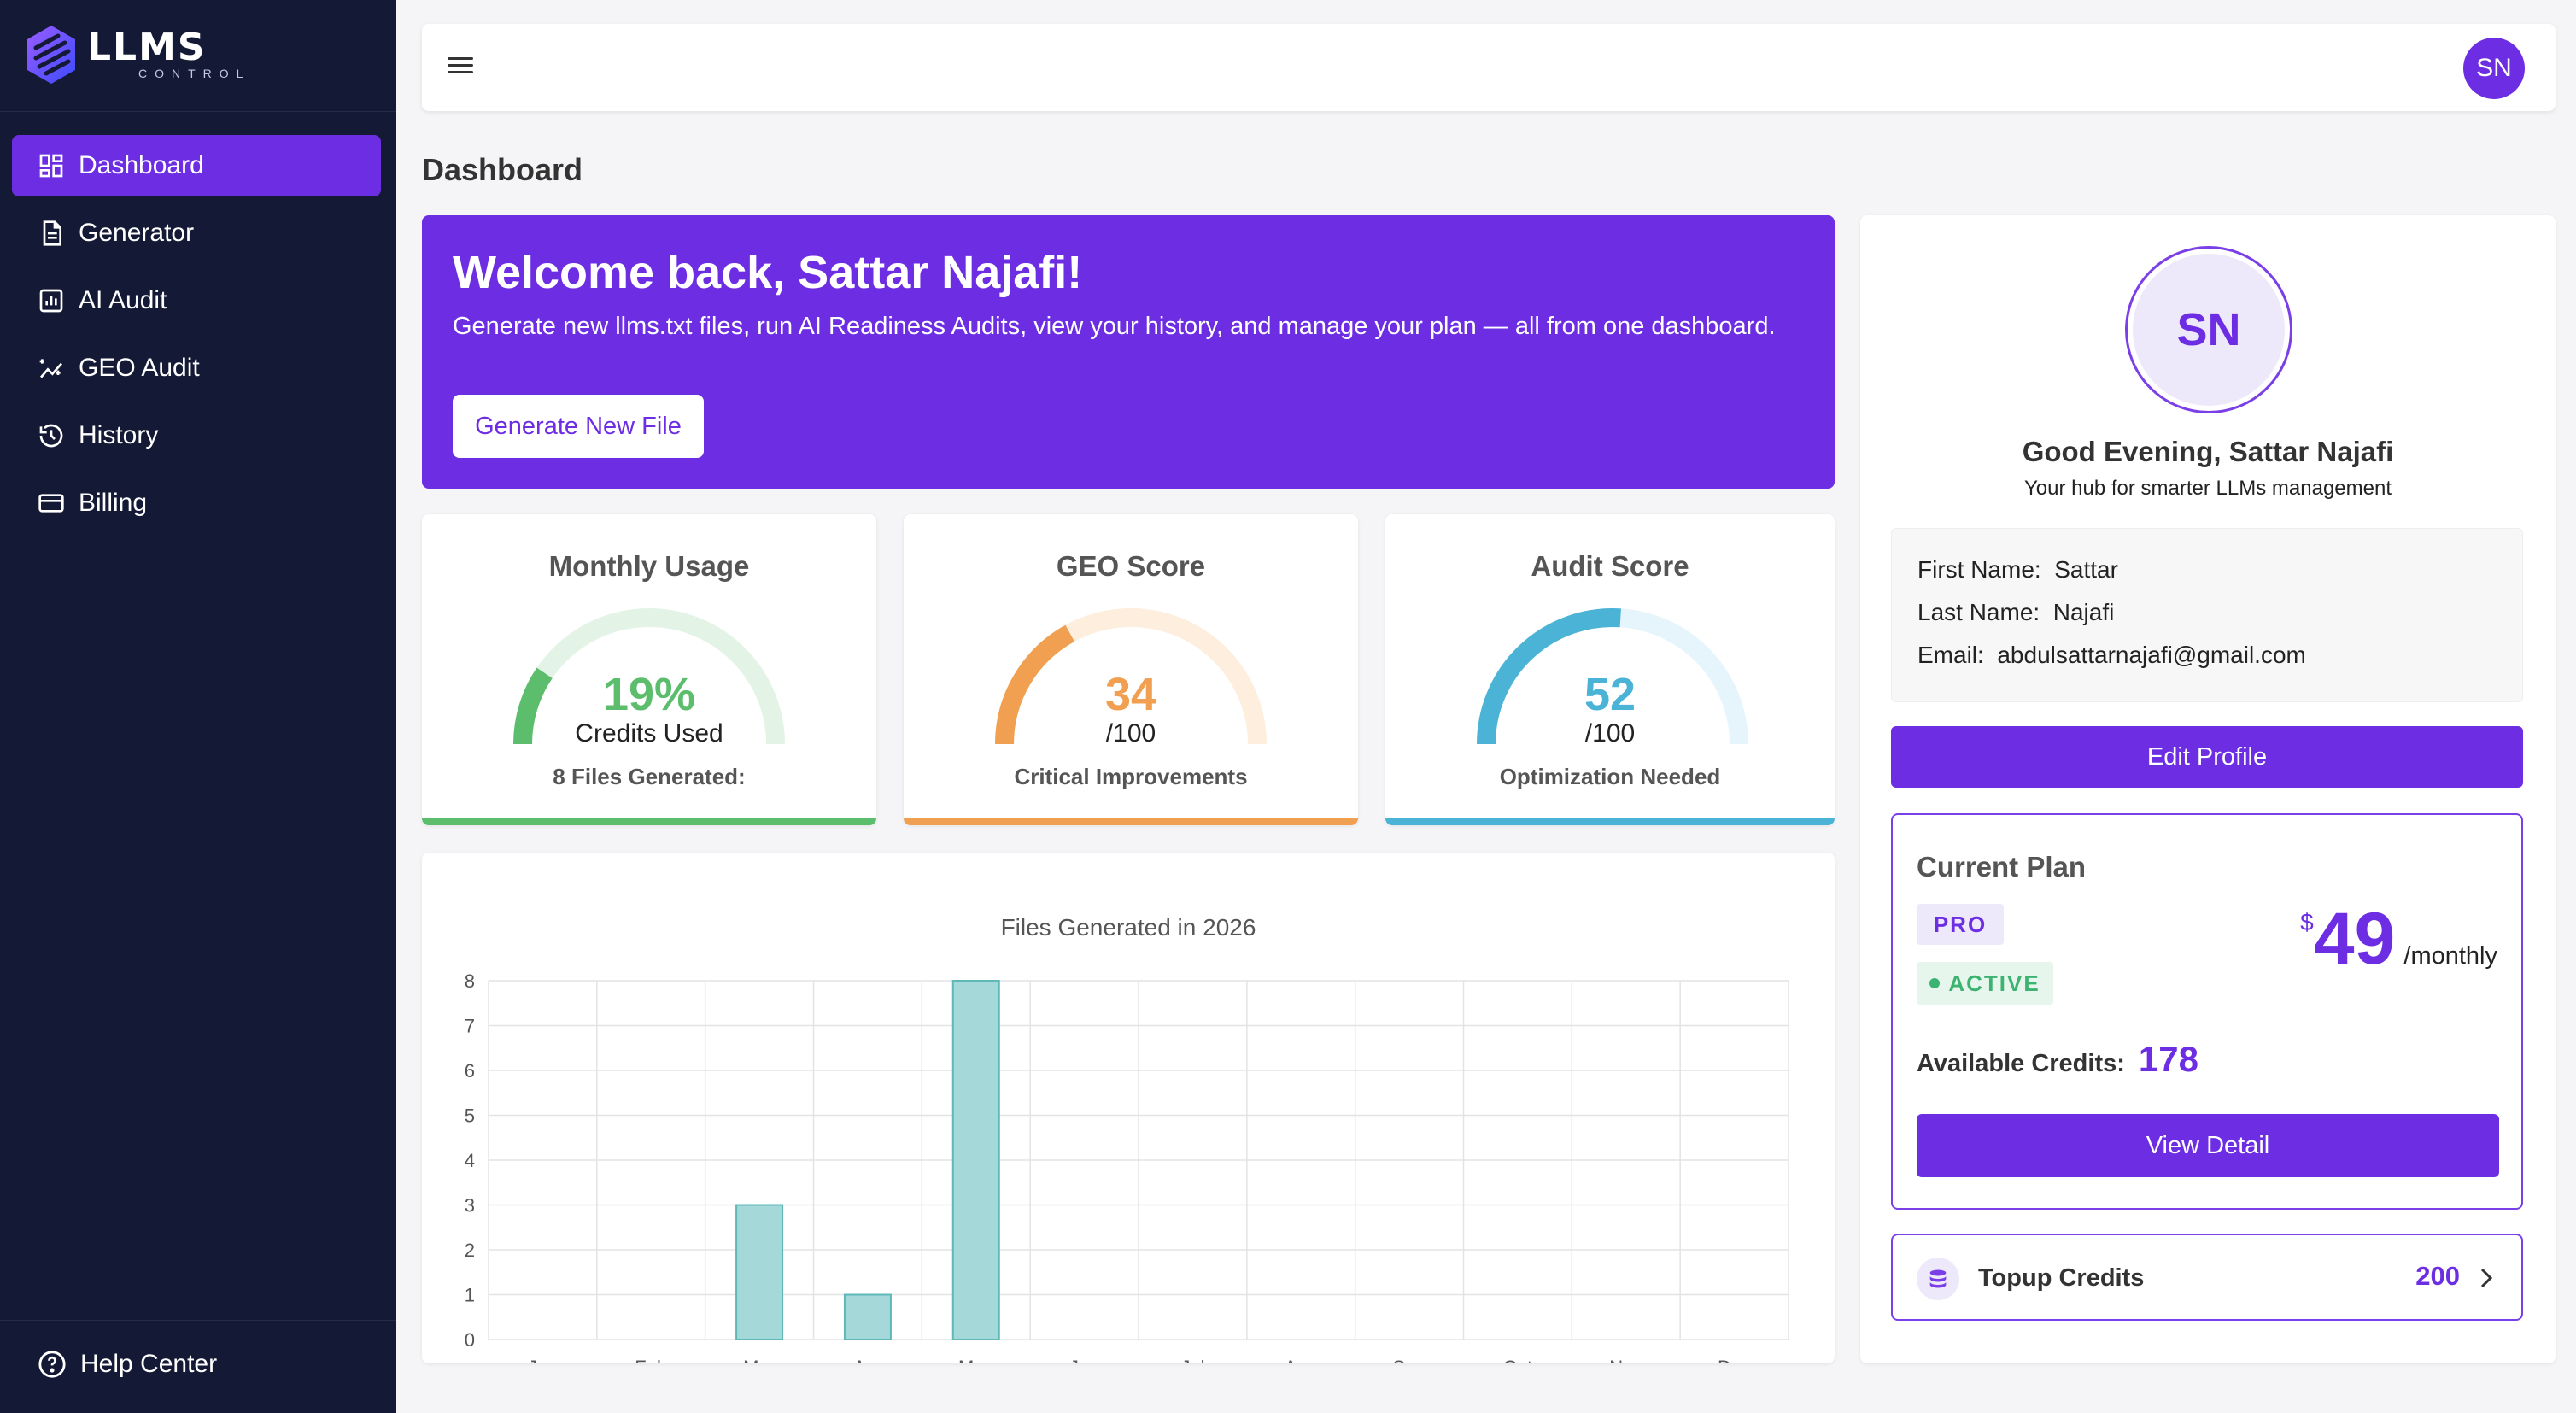 The height and width of the screenshot is (1413, 2576). What do you see at coordinates (2437, 1276) in the screenshot?
I see `topup-value: 200` at bounding box center [2437, 1276].